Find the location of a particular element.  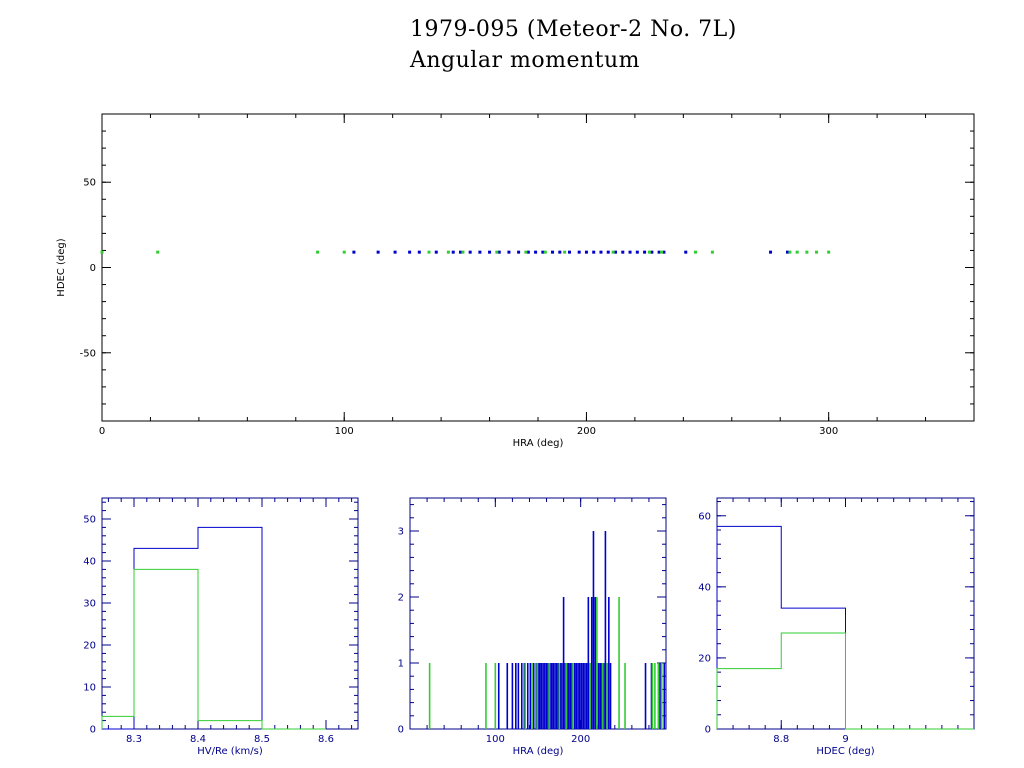

y-tick-label: 10 is located at coordinates (89, 688).